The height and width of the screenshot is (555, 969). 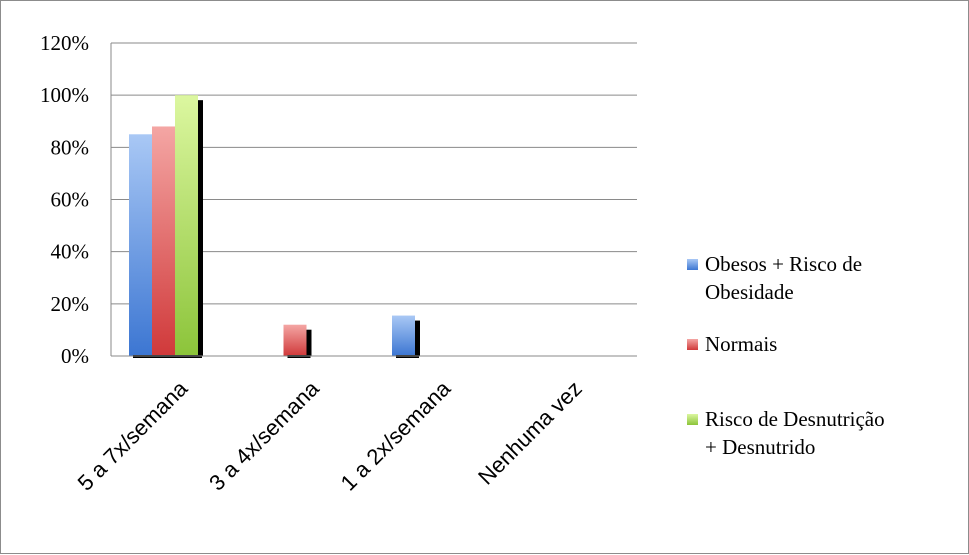 What do you see at coordinates (70, 304) in the screenshot?
I see `y-tick-label: 20%` at bounding box center [70, 304].